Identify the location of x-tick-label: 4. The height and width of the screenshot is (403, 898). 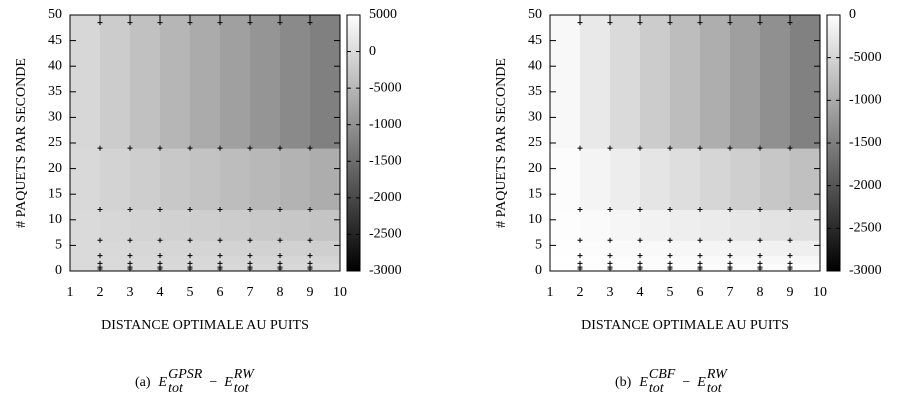
(160, 292).